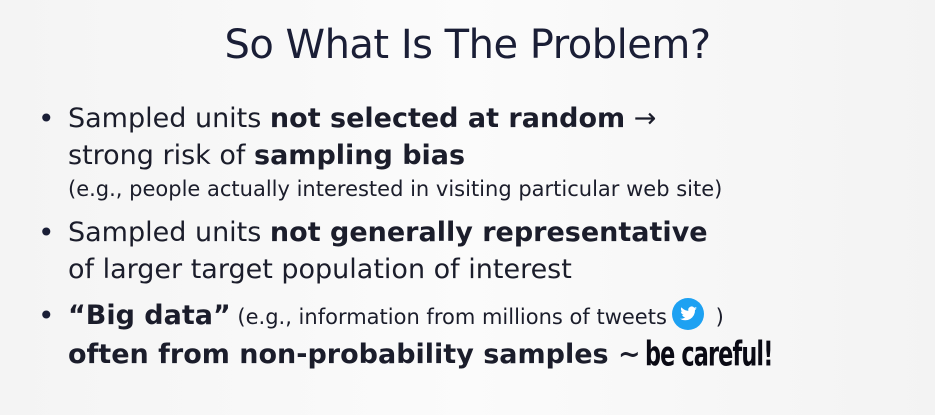  I want to click on slide-title: So What Is The Problem?, so click(467, 45).